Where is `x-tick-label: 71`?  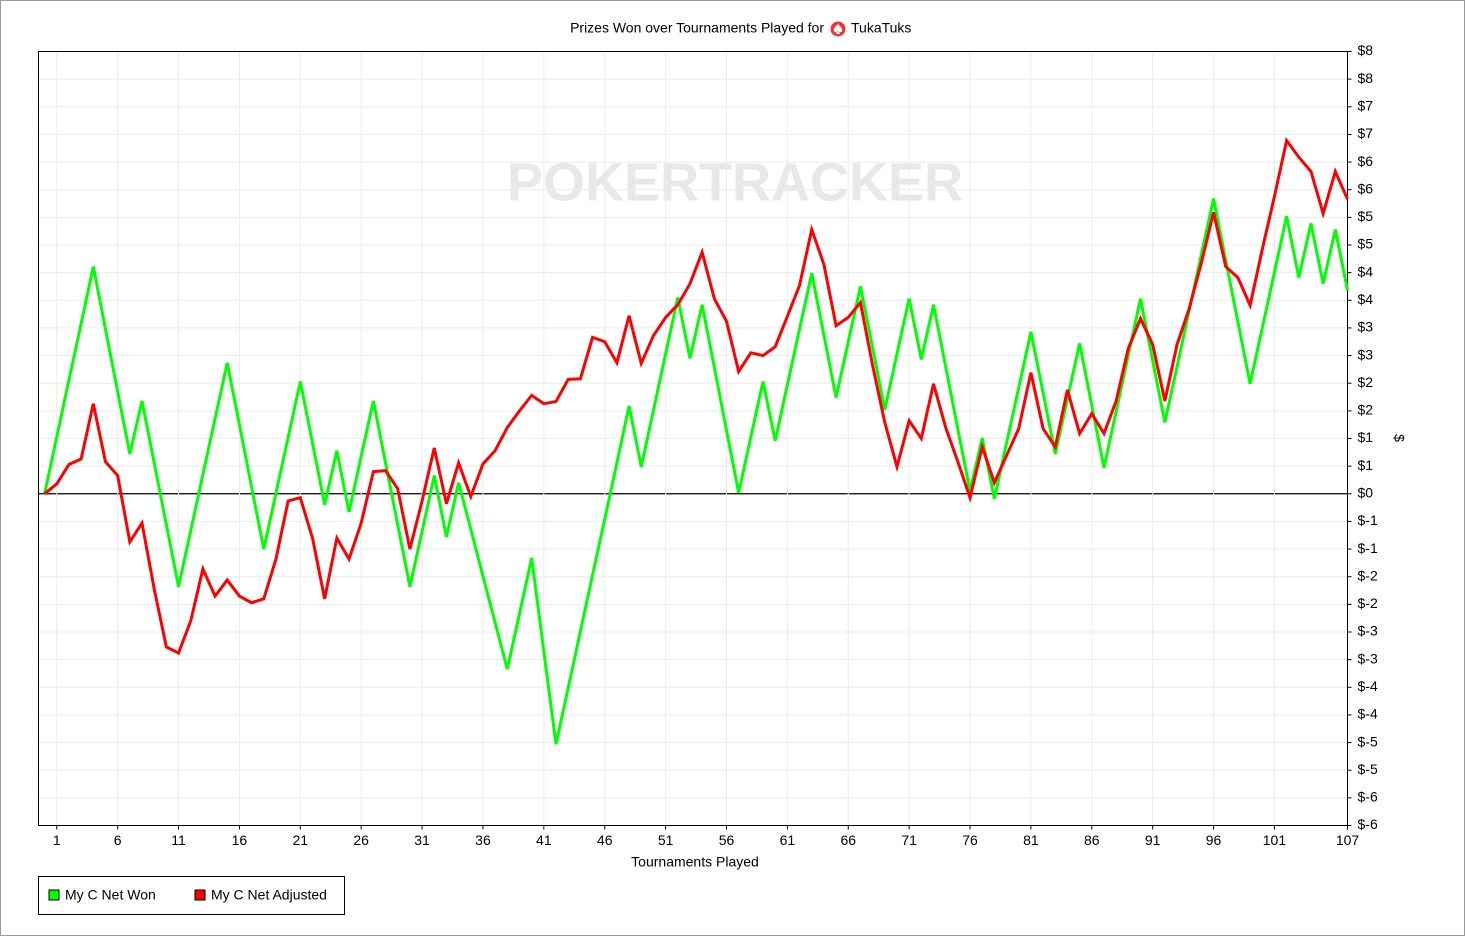 x-tick-label: 71 is located at coordinates (909, 840).